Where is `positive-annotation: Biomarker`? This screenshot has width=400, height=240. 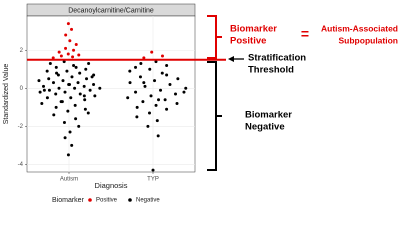 positive-annotation: Biomarker is located at coordinates (253, 29).